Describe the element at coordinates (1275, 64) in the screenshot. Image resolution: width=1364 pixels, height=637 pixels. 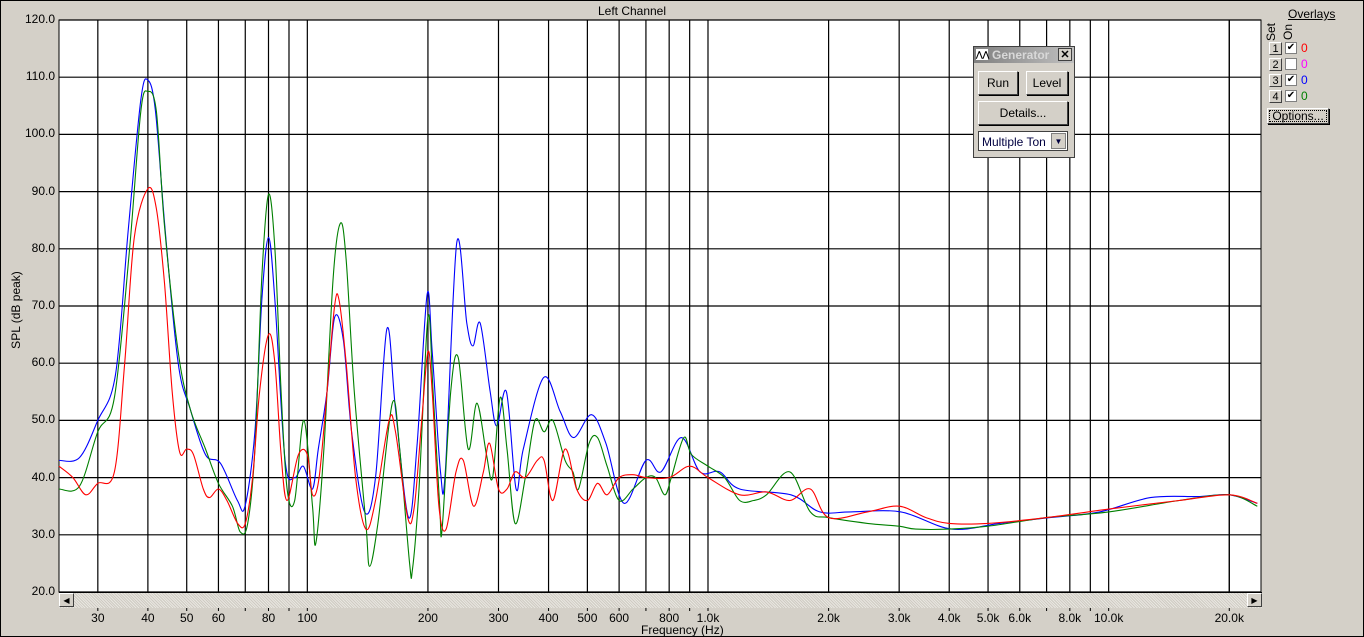
I see `overlay-set-button-2: 2` at that location.